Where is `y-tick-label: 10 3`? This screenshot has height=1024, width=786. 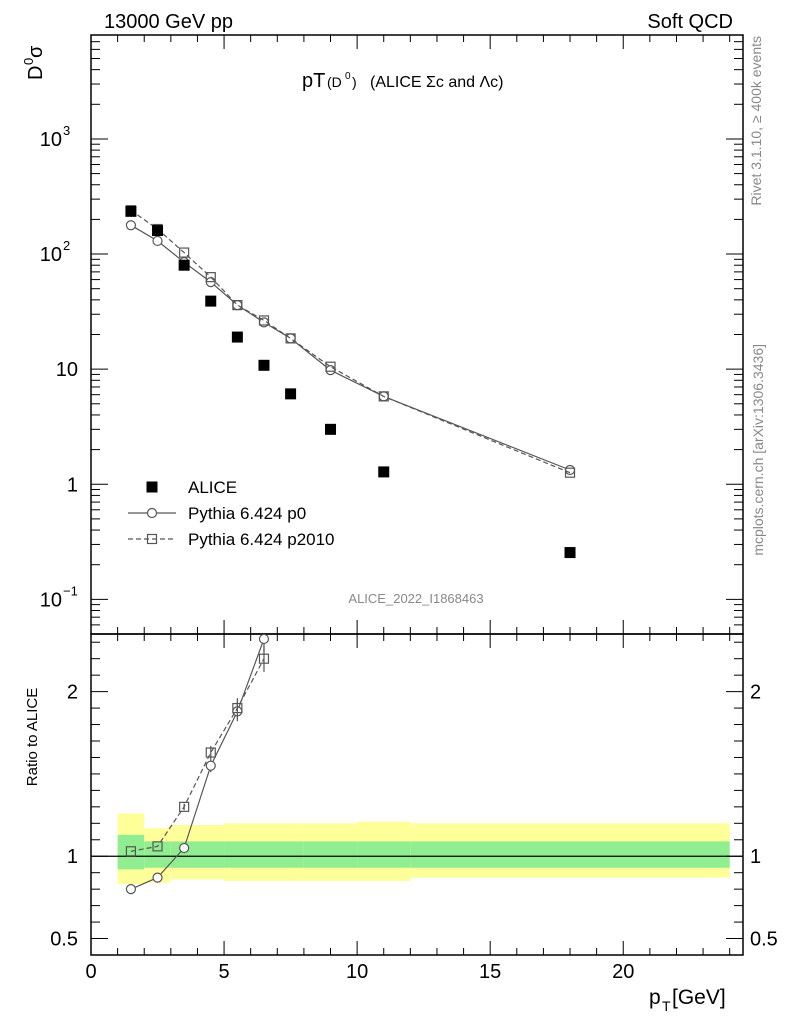 y-tick-label: 10 3 is located at coordinates (55, 137).